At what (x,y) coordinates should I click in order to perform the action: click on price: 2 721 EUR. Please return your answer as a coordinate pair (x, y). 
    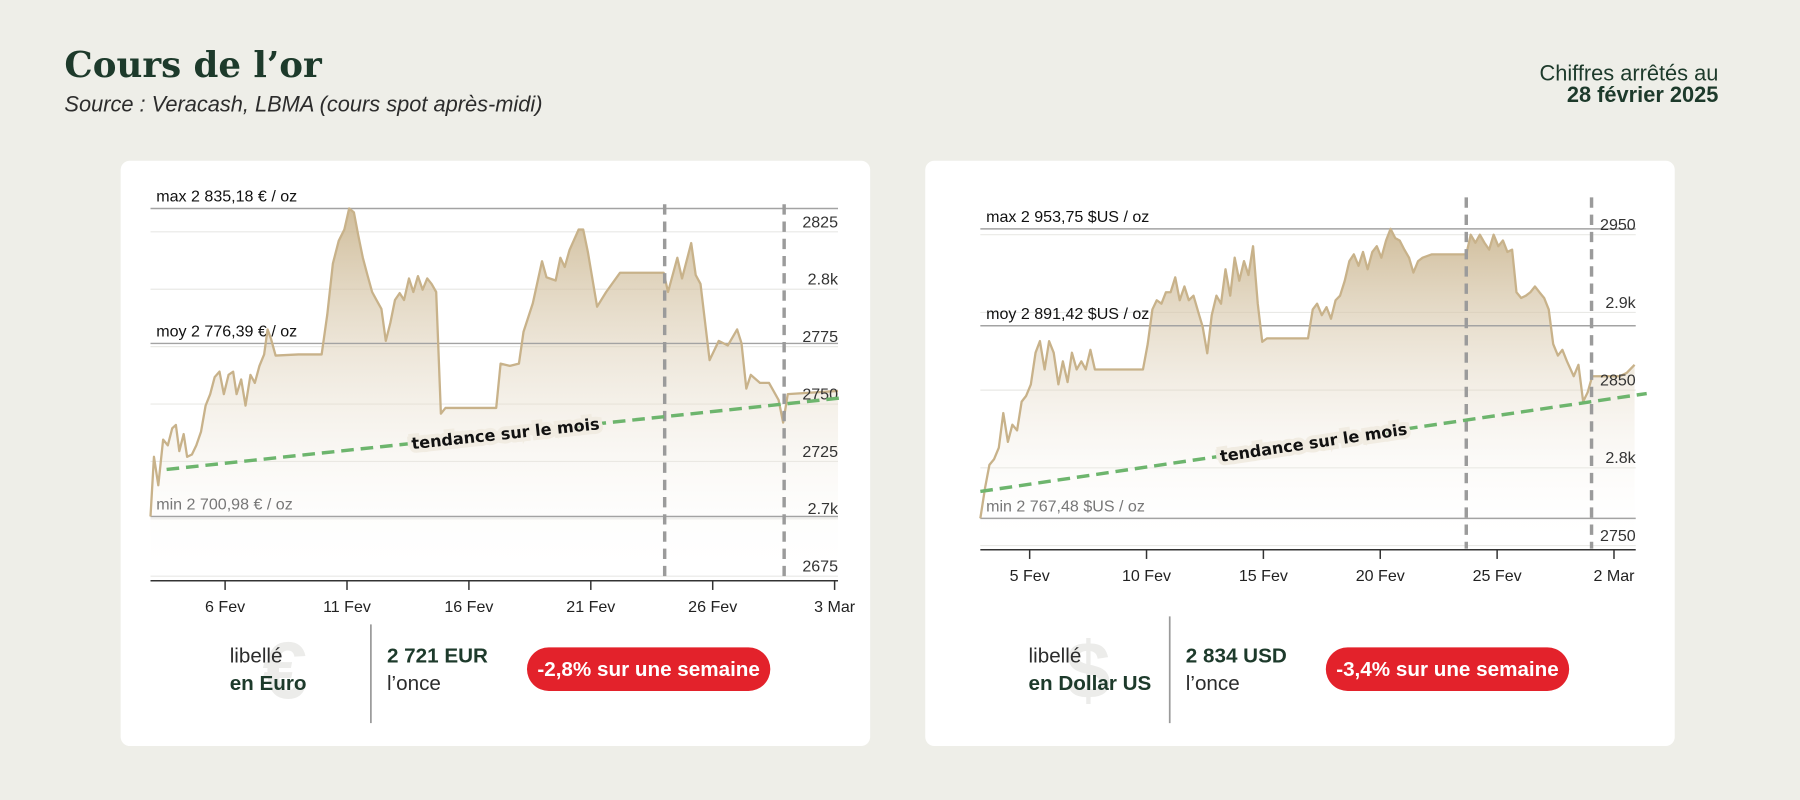
    Looking at the image, I should click on (437, 655).